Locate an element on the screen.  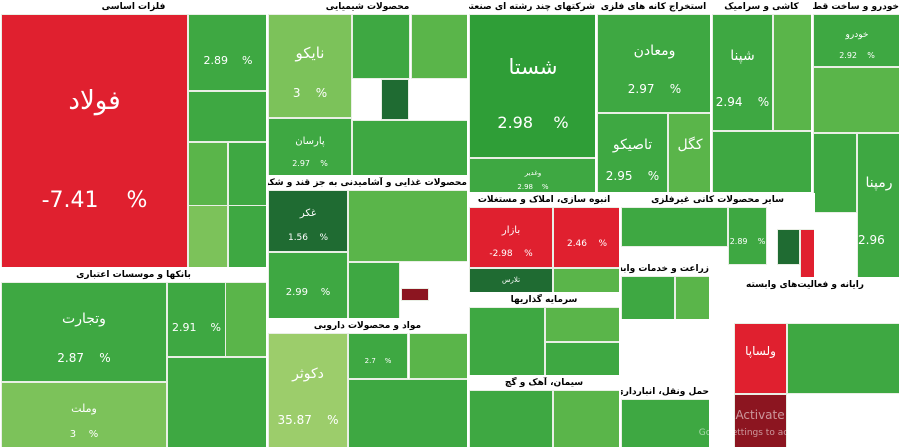
stock-cell: پارسان 2.97 % is located at coordinates (310, 146).